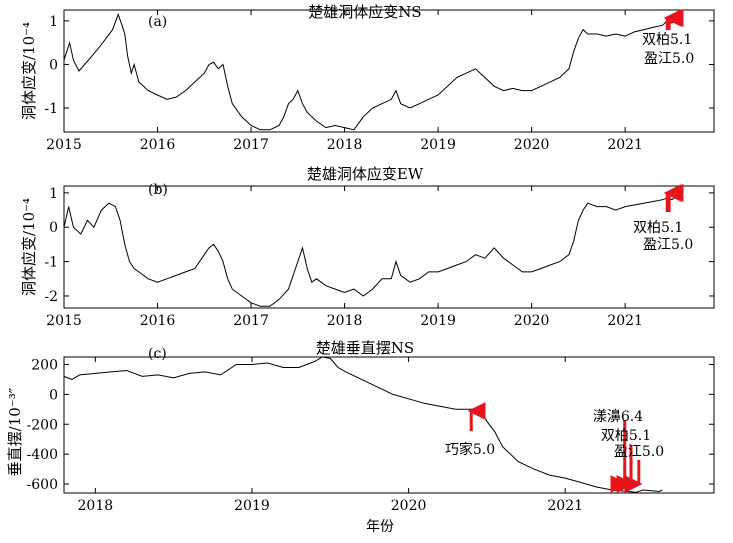 Image resolution: width=733 pixels, height=543 pixels. What do you see at coordinates (618, 416) in the screenshot?
I see `event-label: 漾濞6.4` at bounding box center [618, 416].